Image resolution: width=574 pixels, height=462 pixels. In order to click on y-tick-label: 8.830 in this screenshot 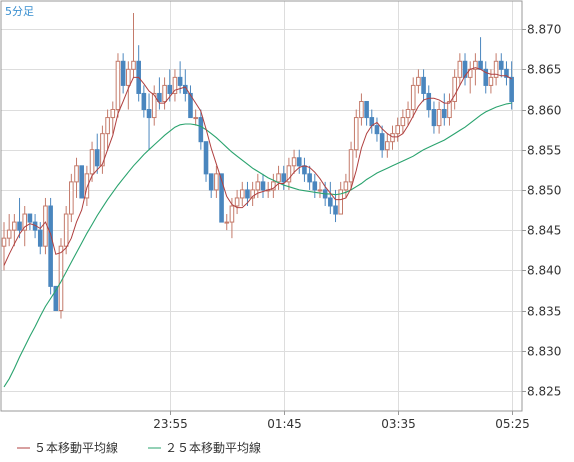, I will do `click(544, 352)`.